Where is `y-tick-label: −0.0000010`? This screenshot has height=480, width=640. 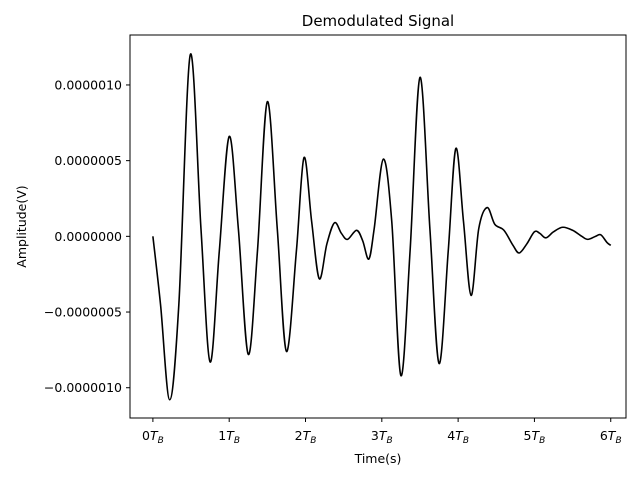 y-tick-label: −0.0000010 is located at coordinates (83, 387).